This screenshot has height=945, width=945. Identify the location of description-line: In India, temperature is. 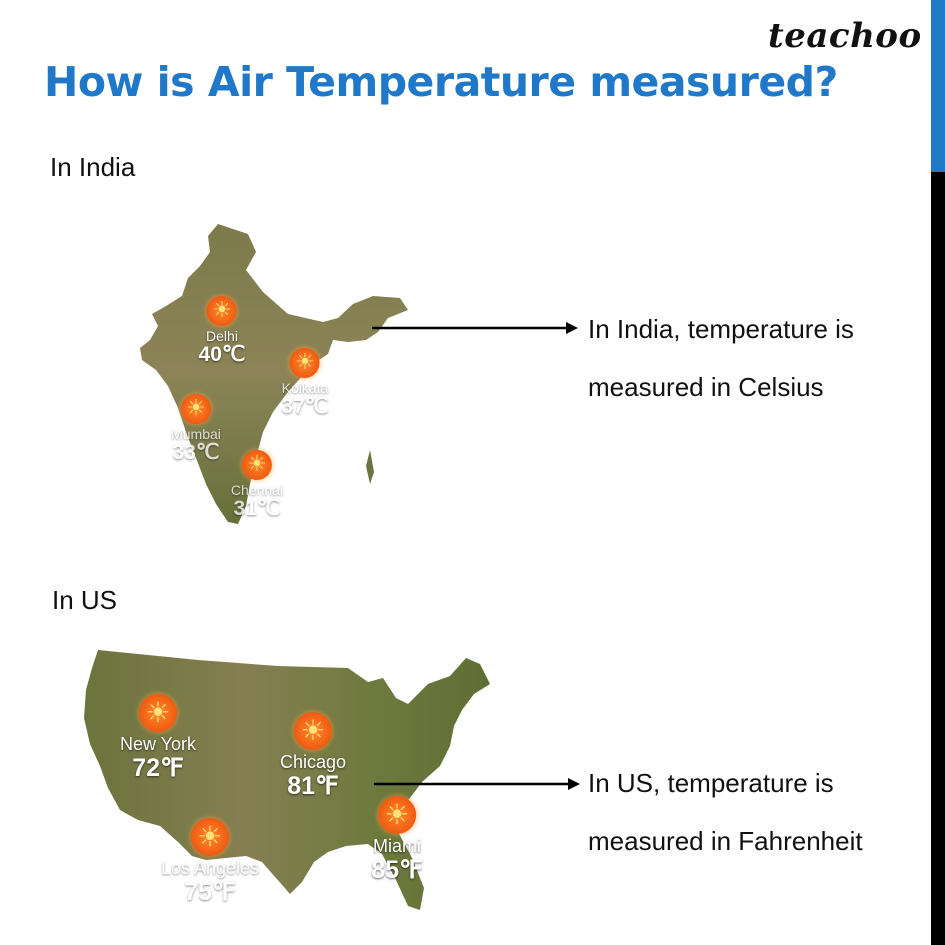
(721, 329).